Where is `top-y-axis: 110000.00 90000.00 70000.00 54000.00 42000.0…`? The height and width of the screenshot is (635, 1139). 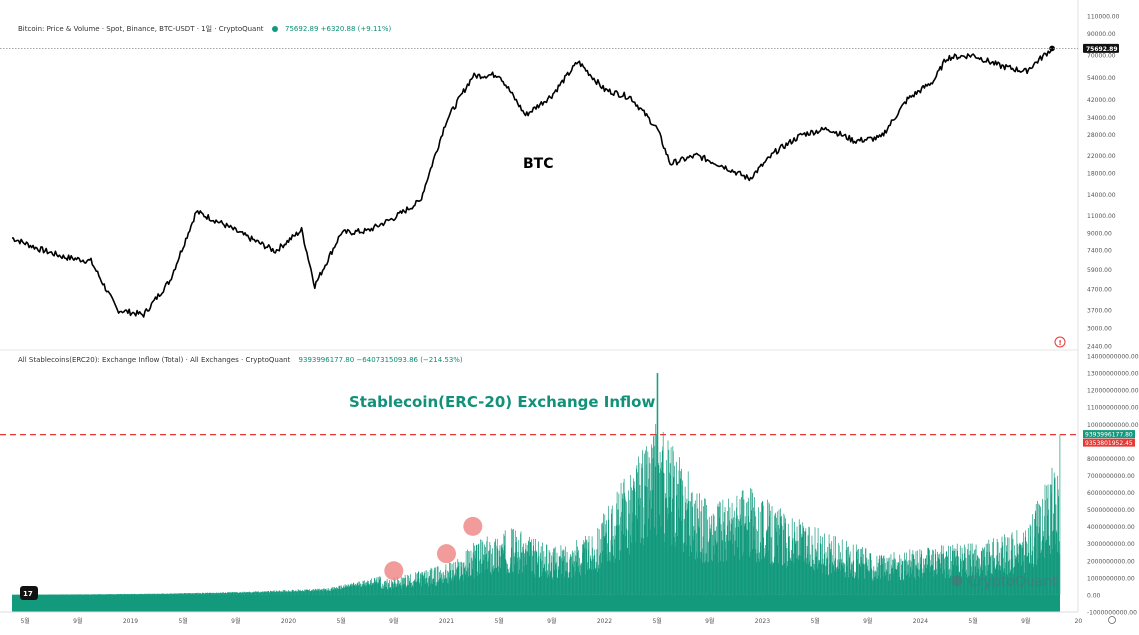
top-y-axis: 110000.00 90000.00 70000.00 54000.00 42000.0… is located at coordinates (1101, 182).